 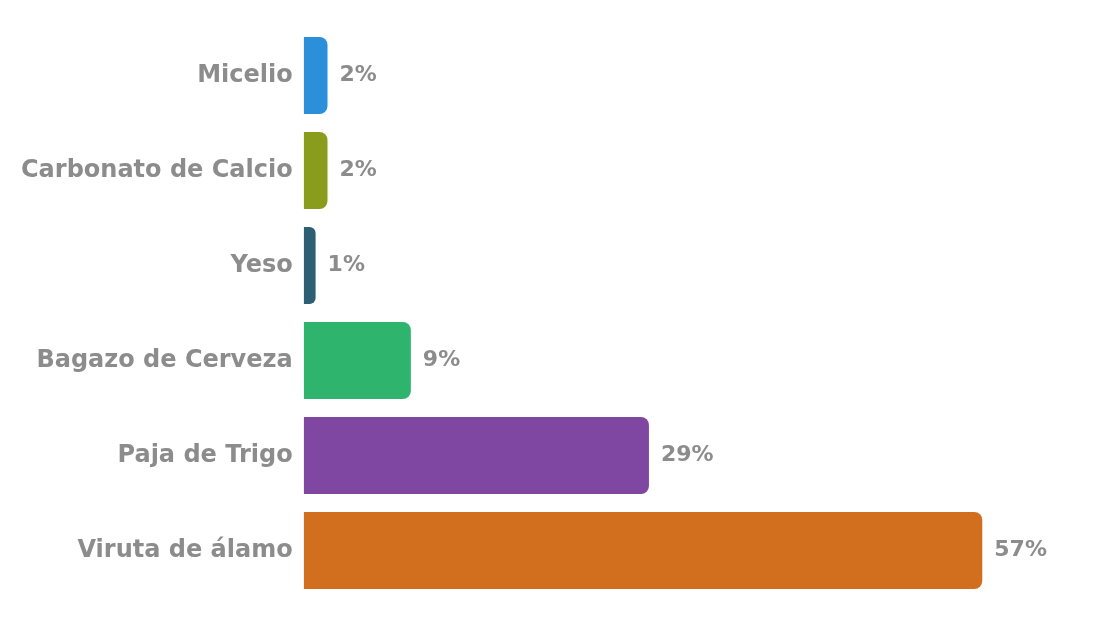 What do you see at coordinates (205, 453) in the screenshot?
I see `y-tick-label: Paja de Trigo` at bounding box center [205, 453].